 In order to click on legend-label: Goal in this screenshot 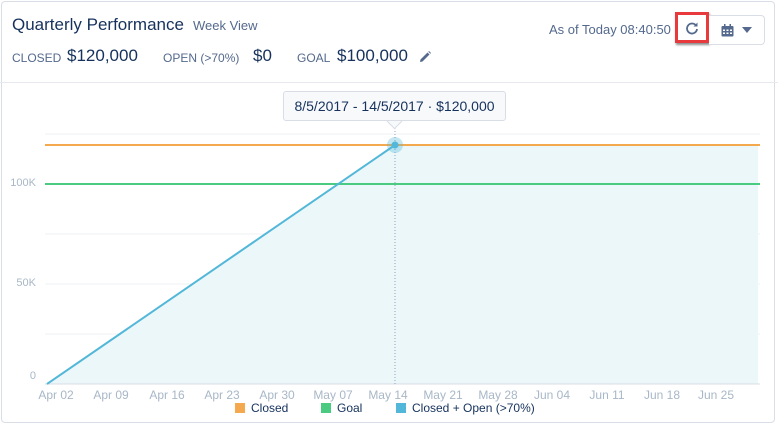, I will do `click(350, 408)`.